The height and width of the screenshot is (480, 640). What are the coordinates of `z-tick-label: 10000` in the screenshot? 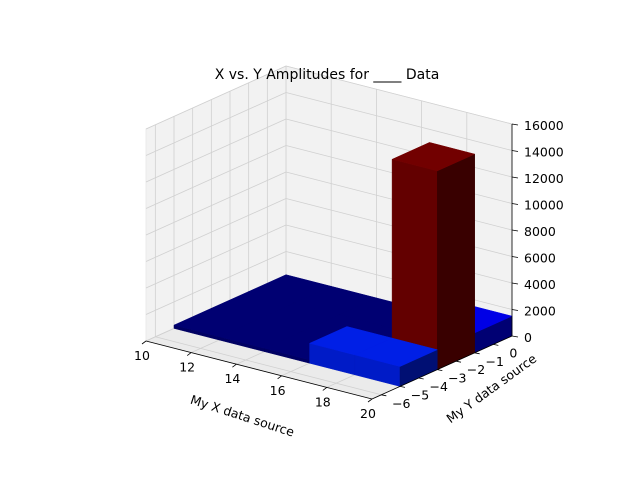 It's located at (544, 205).